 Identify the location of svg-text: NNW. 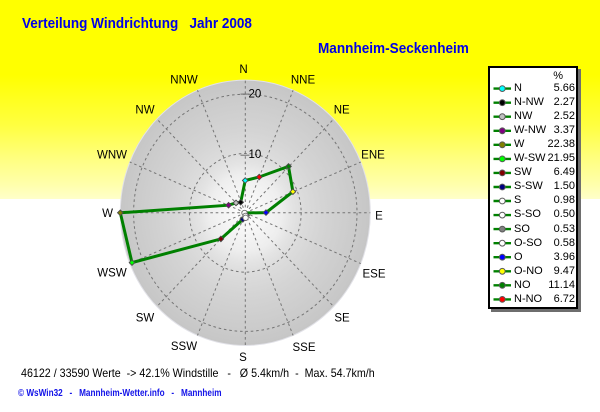
(184, 81).